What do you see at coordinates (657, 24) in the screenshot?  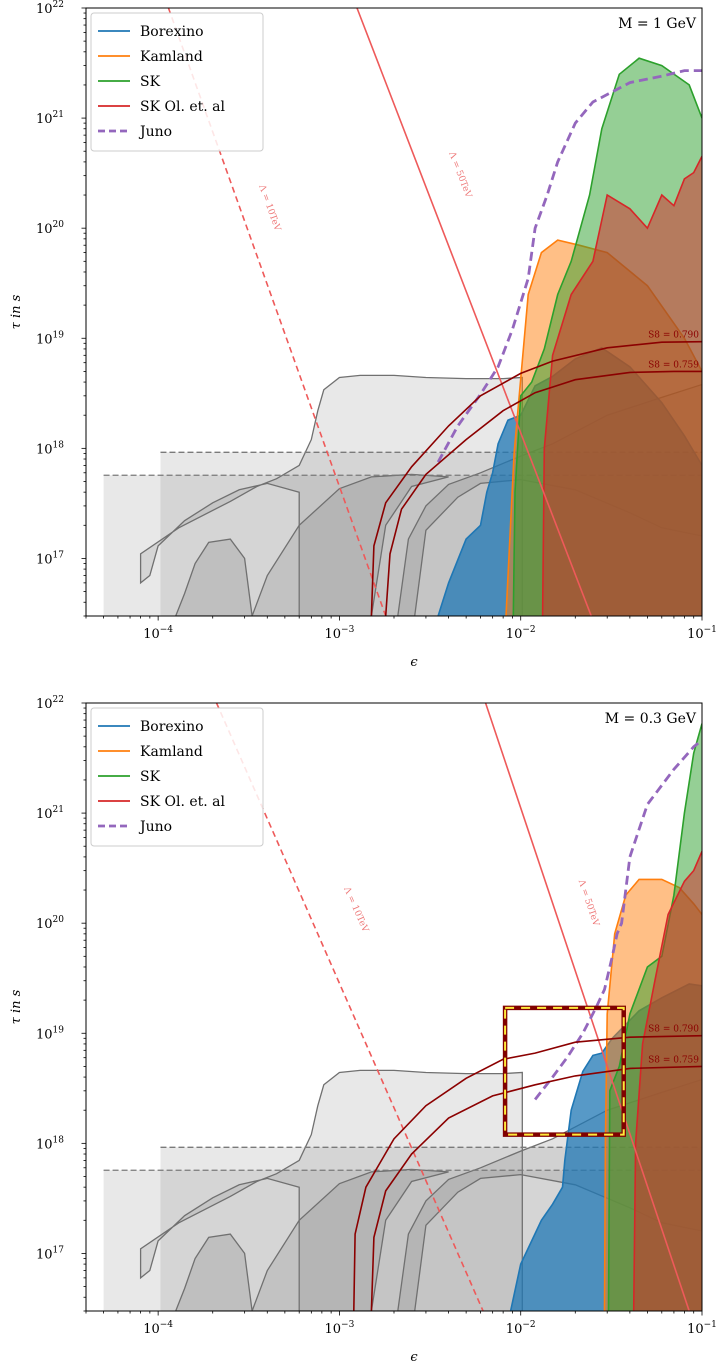 I see `mass-label: M = 1 GeV` at bounding box center [657, 24].